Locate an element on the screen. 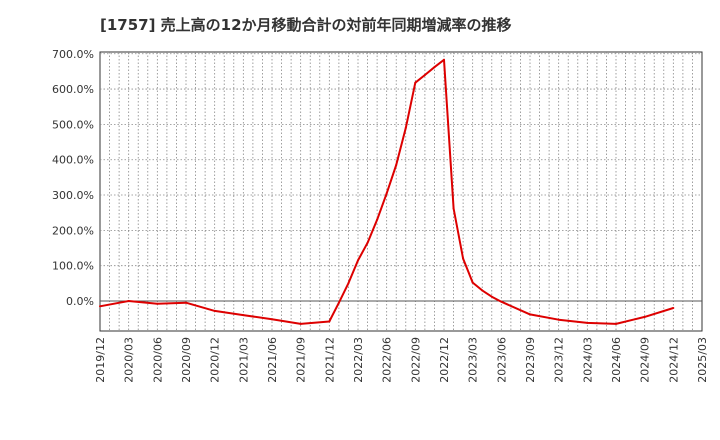  x-tick-label: 2022/03 is located at coordinates (358, 360).